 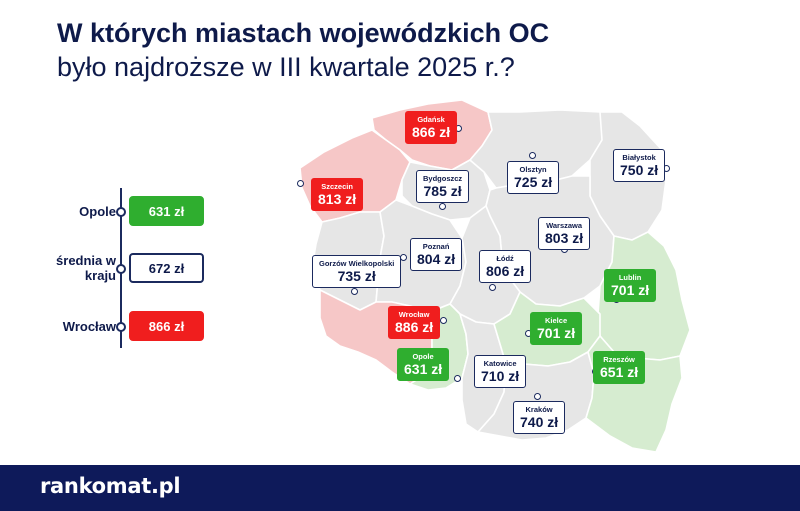 I want to click on city-label-lodz: Łódź 806 zł, so click(x=505, y=266).